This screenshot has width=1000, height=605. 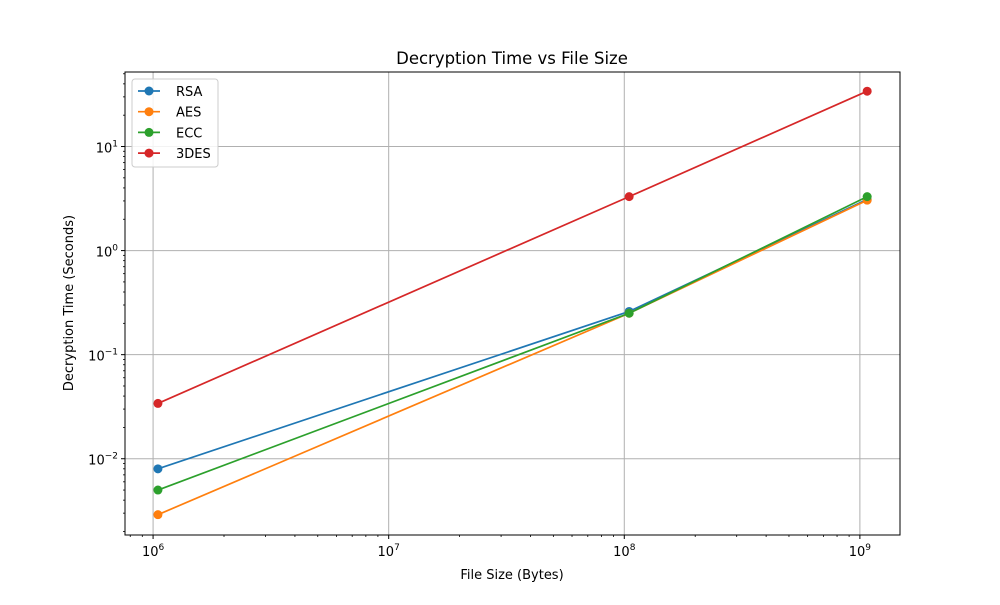 I want to click on x-tick-exponent: 6, so click(x=161, y=548).